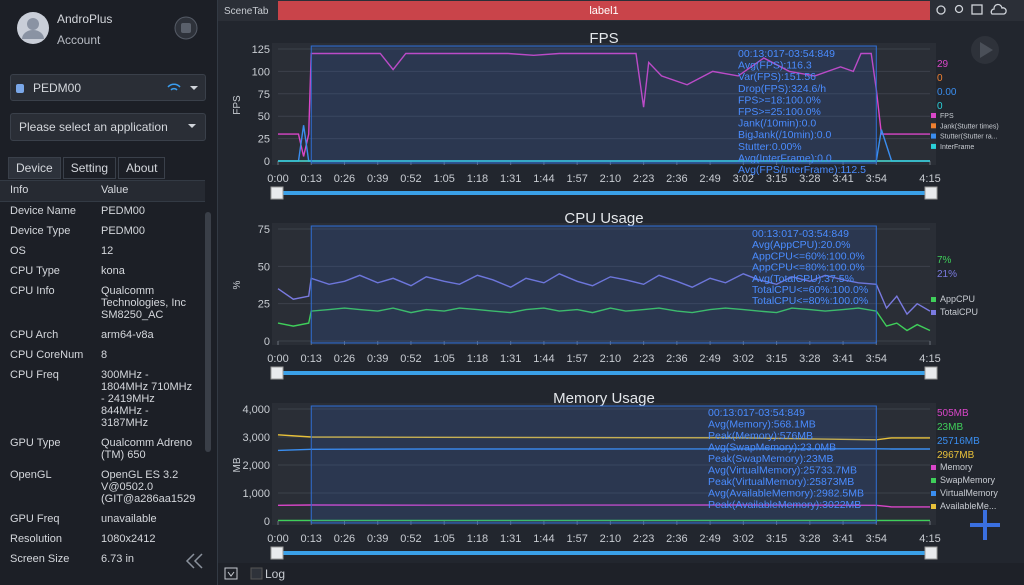 Image resolution: width=1024 pixels, height=585 pixels. I want to click on y-tick-label: 2,000, so click(256, 466).